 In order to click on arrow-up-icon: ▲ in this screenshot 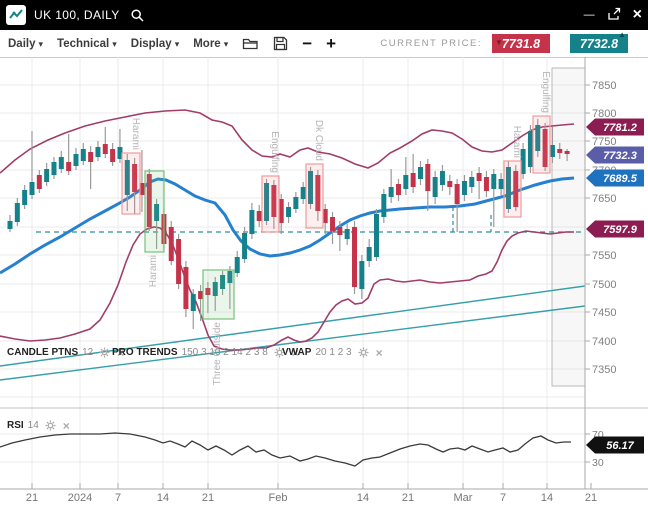, I will do `click(622, 34)`.